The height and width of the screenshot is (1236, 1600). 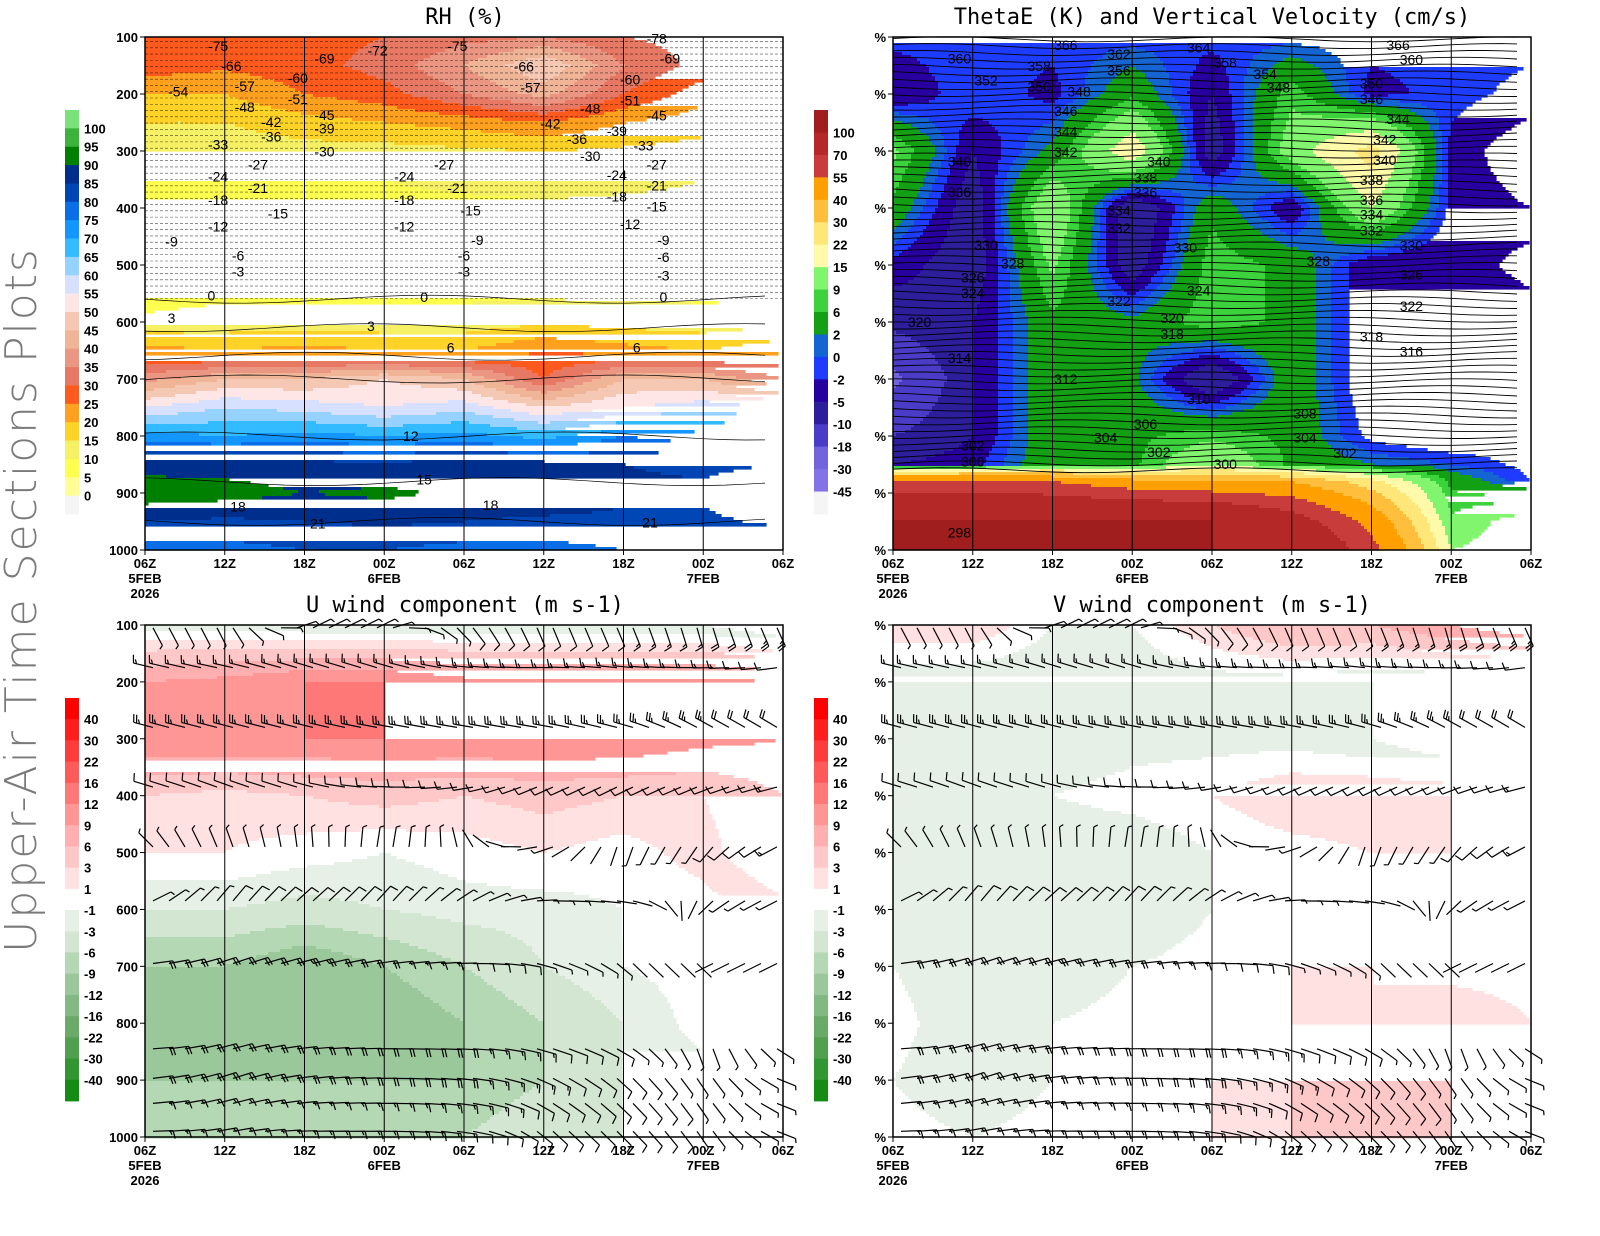 What do you see at coordinates (1146, 192) in the screenshot?
I see `contour-label: 336` at bounding box center [1146, 192].